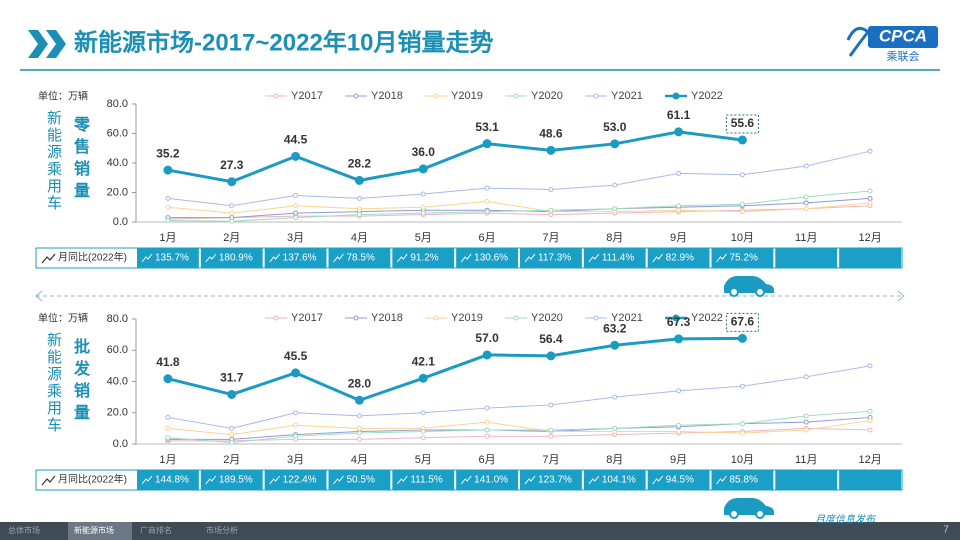 Image resolution: width=960 pixels, height=540 pixels. Describe the element at coordinates (167, 238) in the screenshot. I see `x-tick-label: 1月` at that location.